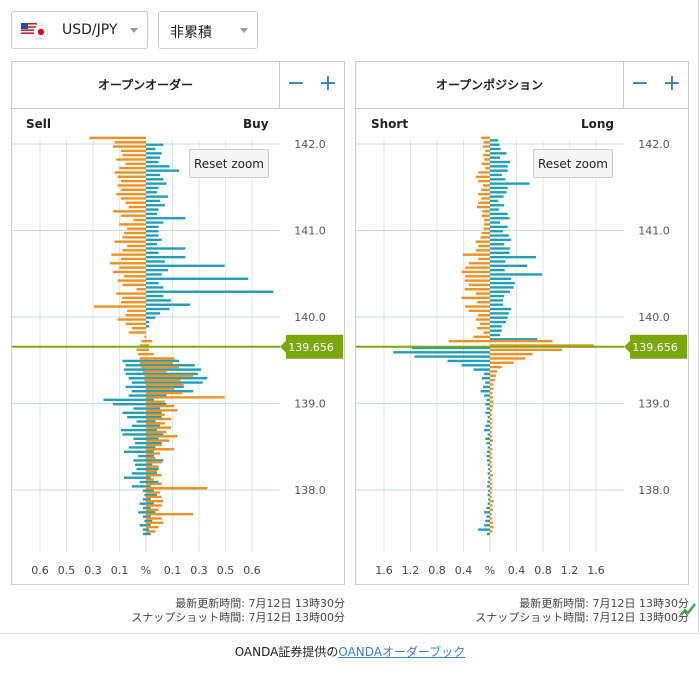  Describe the element at coordinates (655, 347) in the screenshot. I see `current-price-label: 139.656` at that location.